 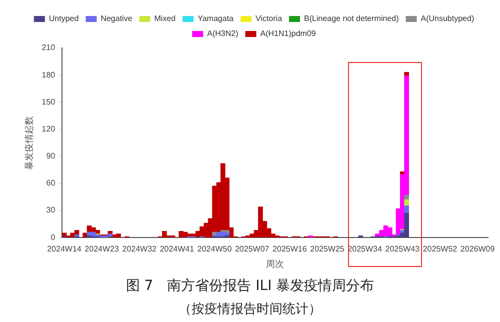 What do you see at coordinates (116, 19) in the screenshot?
I see `legend-label: Negative` at bounding box center [116, 19].